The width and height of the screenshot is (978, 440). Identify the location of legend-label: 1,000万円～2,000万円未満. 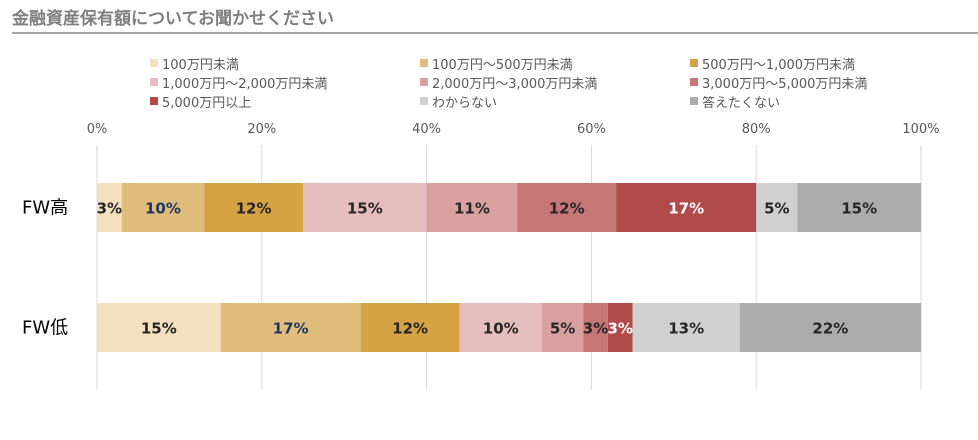
(245, 84).